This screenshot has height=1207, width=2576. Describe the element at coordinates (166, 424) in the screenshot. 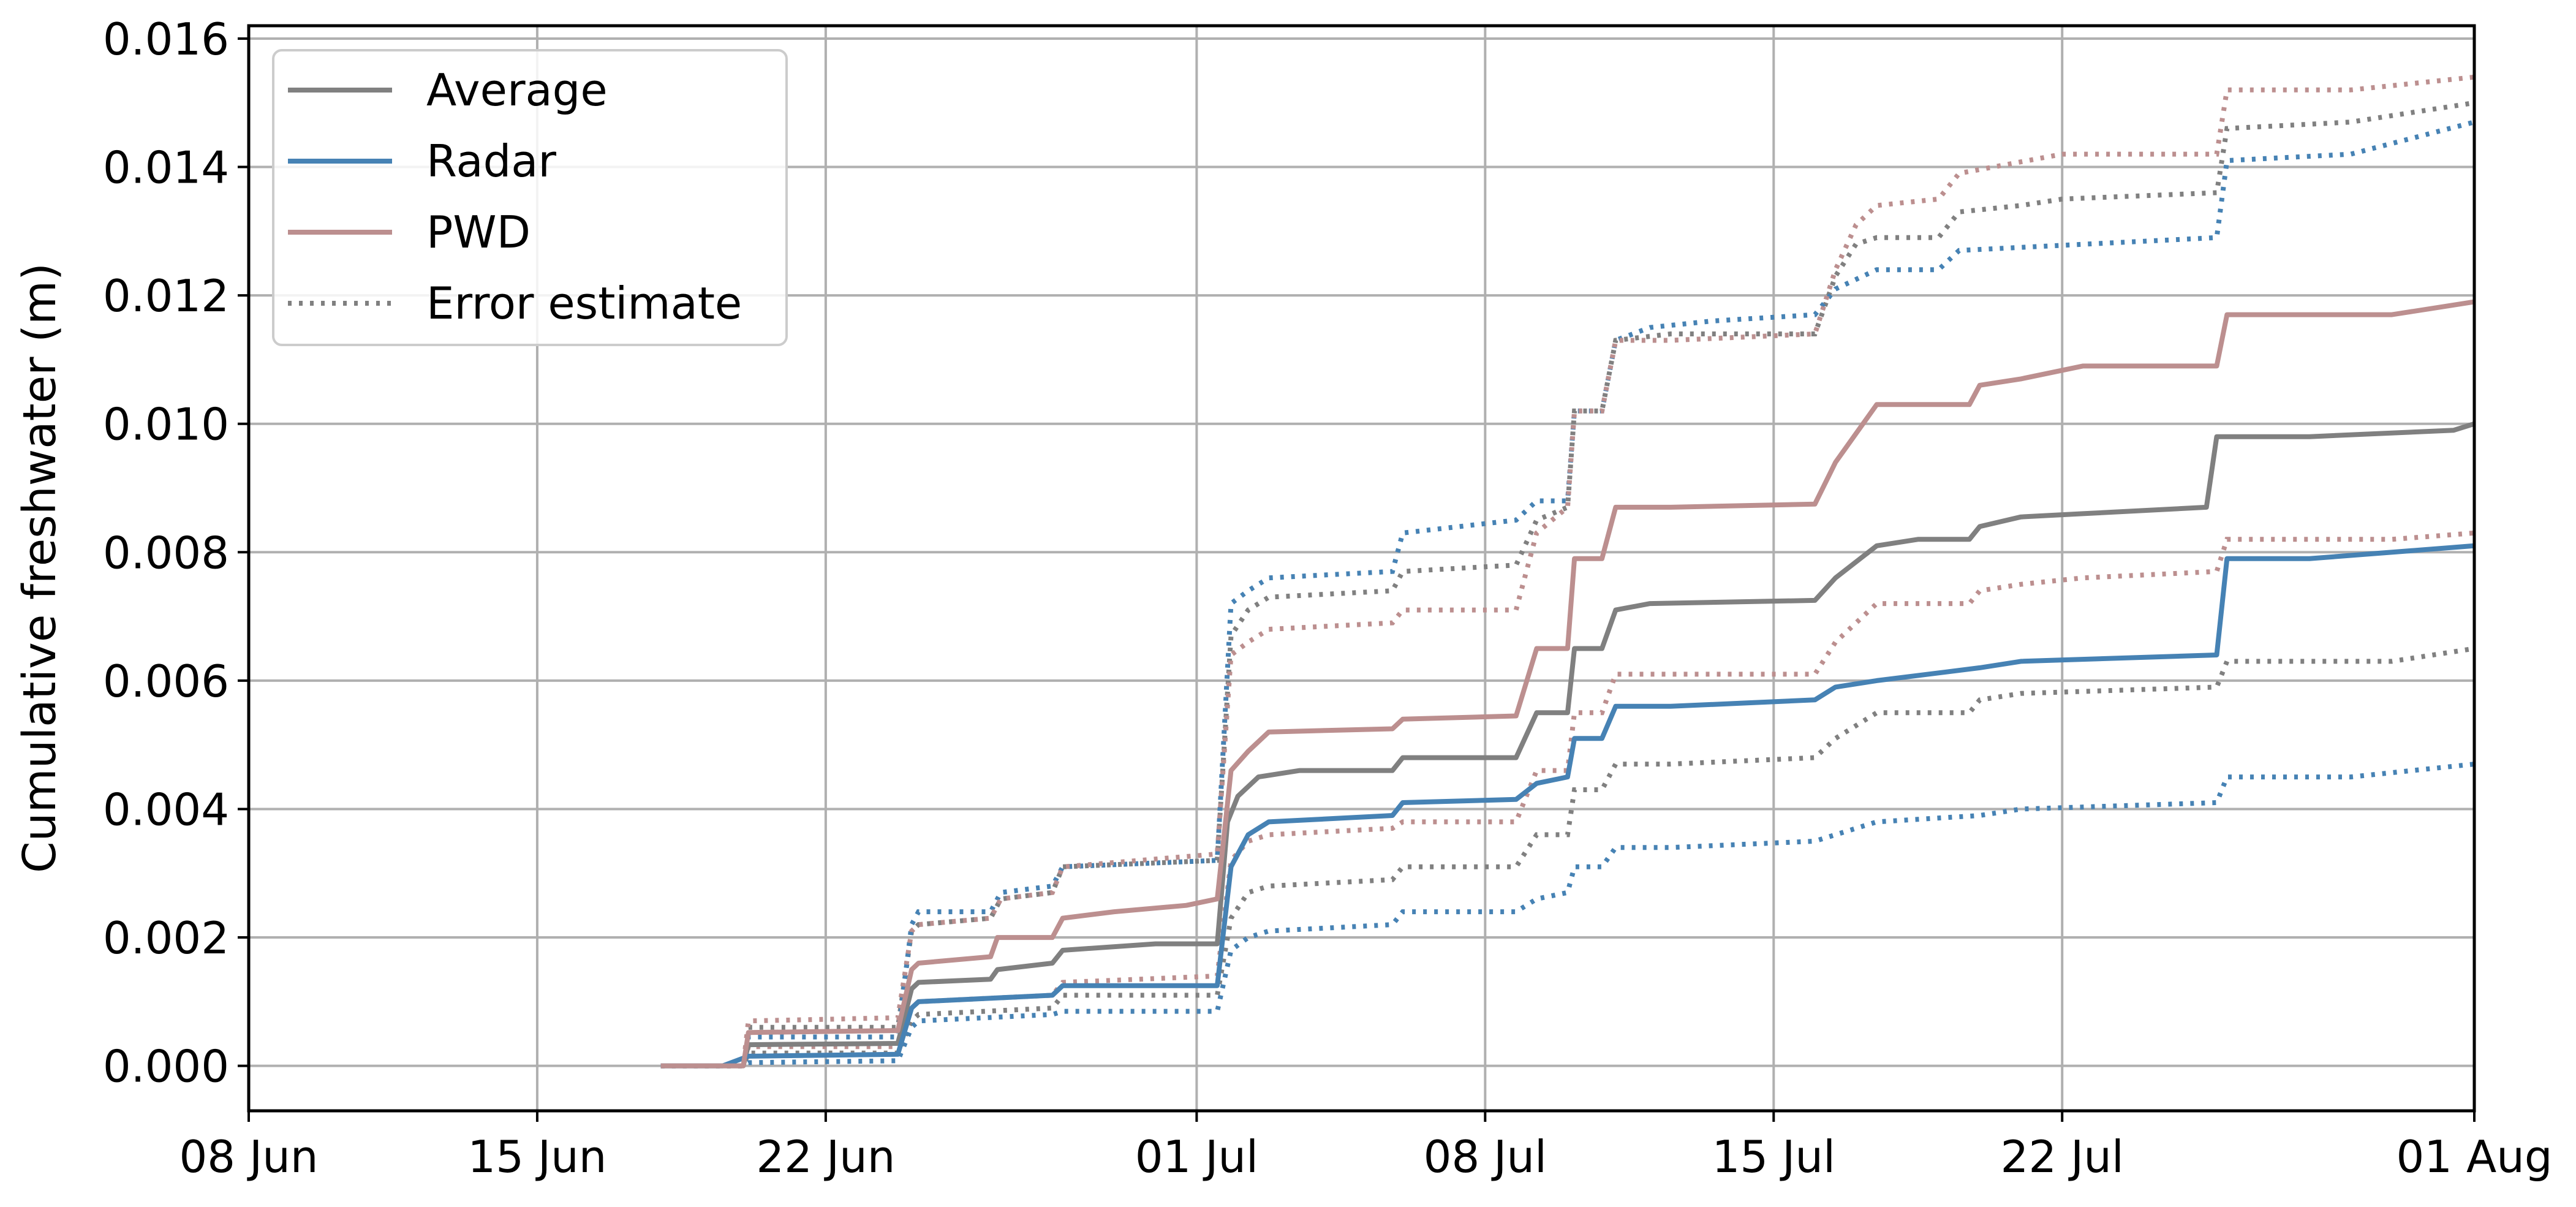

I see `y-tick-label: 0.010` at that location.